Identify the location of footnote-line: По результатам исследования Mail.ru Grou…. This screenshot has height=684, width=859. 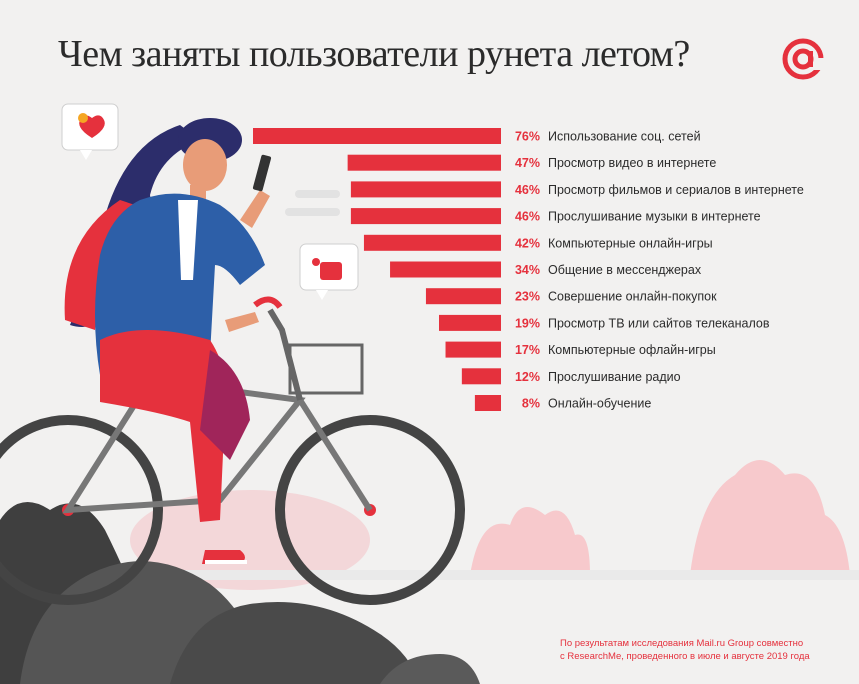
(682, 643).